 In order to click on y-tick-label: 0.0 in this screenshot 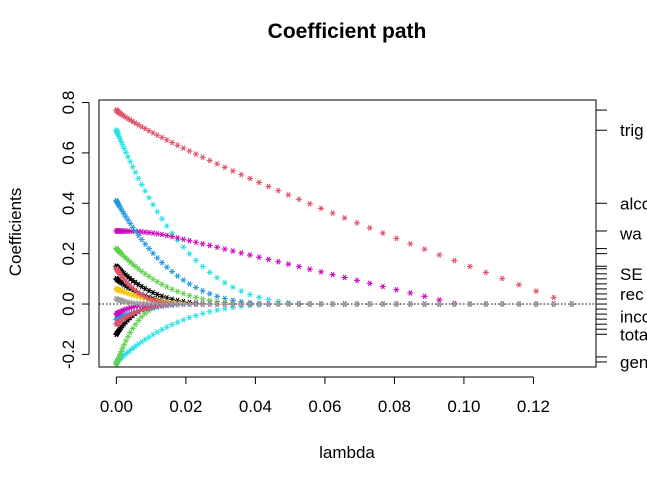, I will do `click(68, 304)`.